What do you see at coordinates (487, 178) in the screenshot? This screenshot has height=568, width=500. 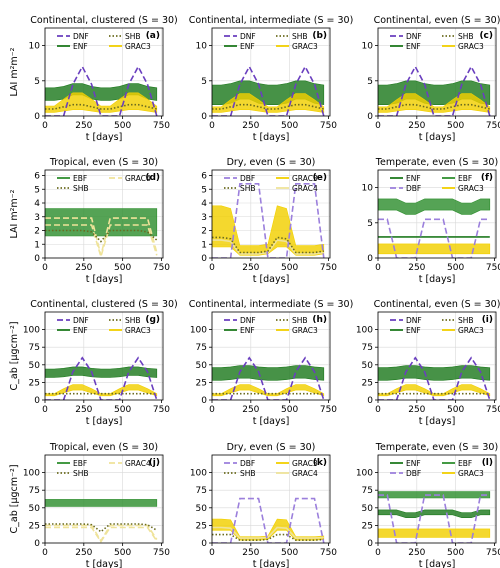 I see `panel-label: (f)` at bounding box center [487, 178].